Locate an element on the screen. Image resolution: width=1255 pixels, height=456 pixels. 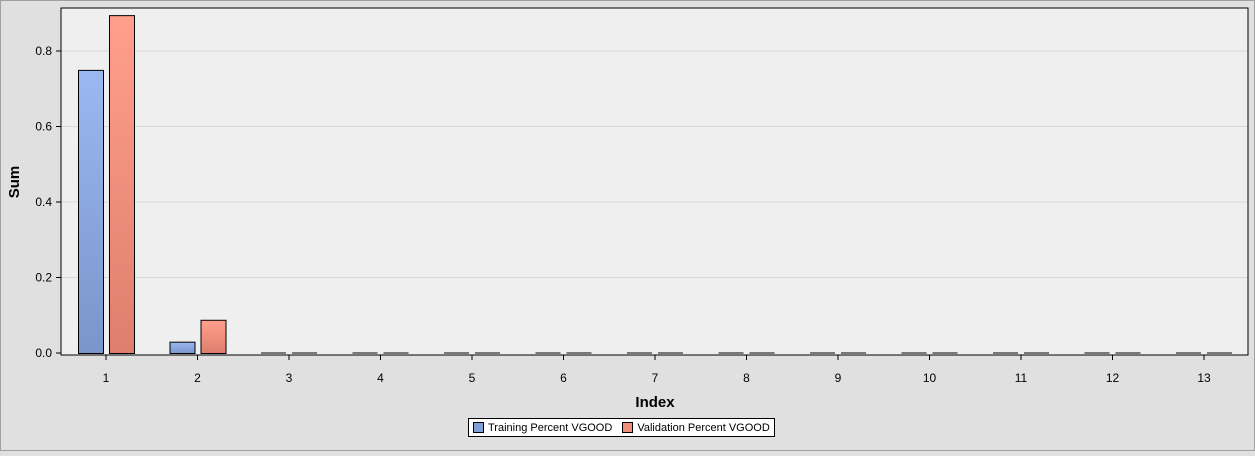
x-tick-label: 6 is located at coordinates (563, 378).